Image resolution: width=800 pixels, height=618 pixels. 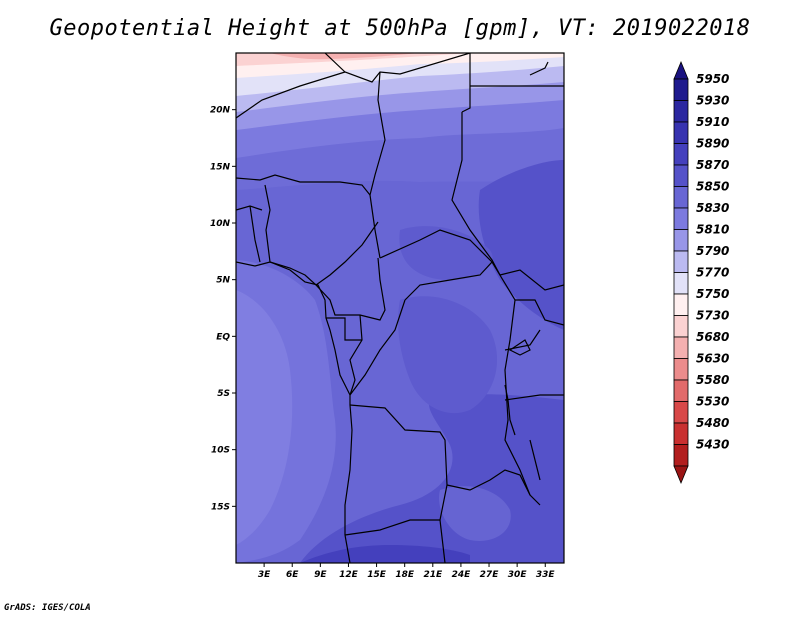 What do you see at coordinates (462, 575) in the screenshot?
I see `lon-tick-label: 24E` at bounding box center [462, 575].